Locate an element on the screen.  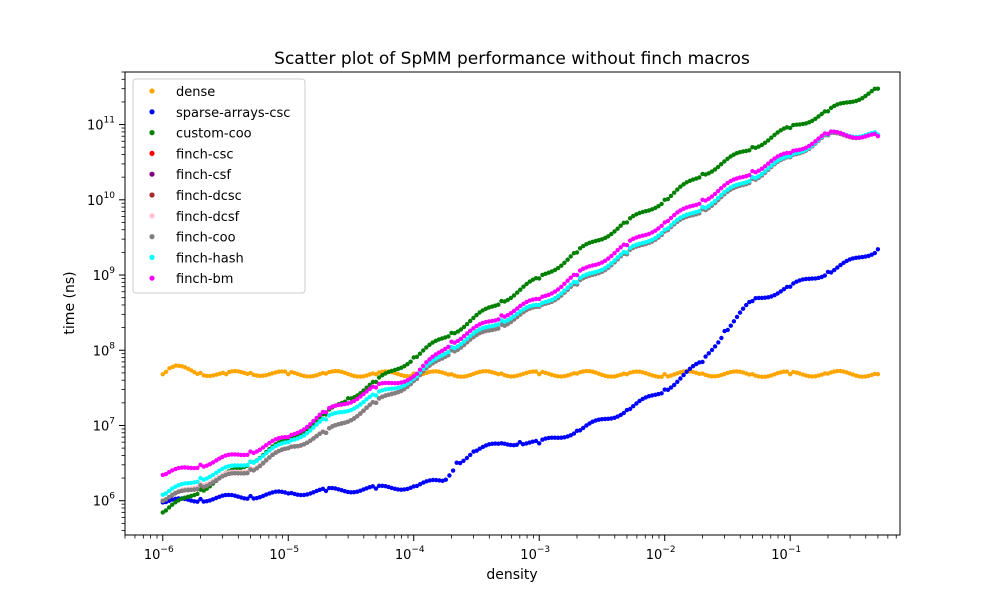
x-tick-exponent: −5 is located at coordinates (292, 550).